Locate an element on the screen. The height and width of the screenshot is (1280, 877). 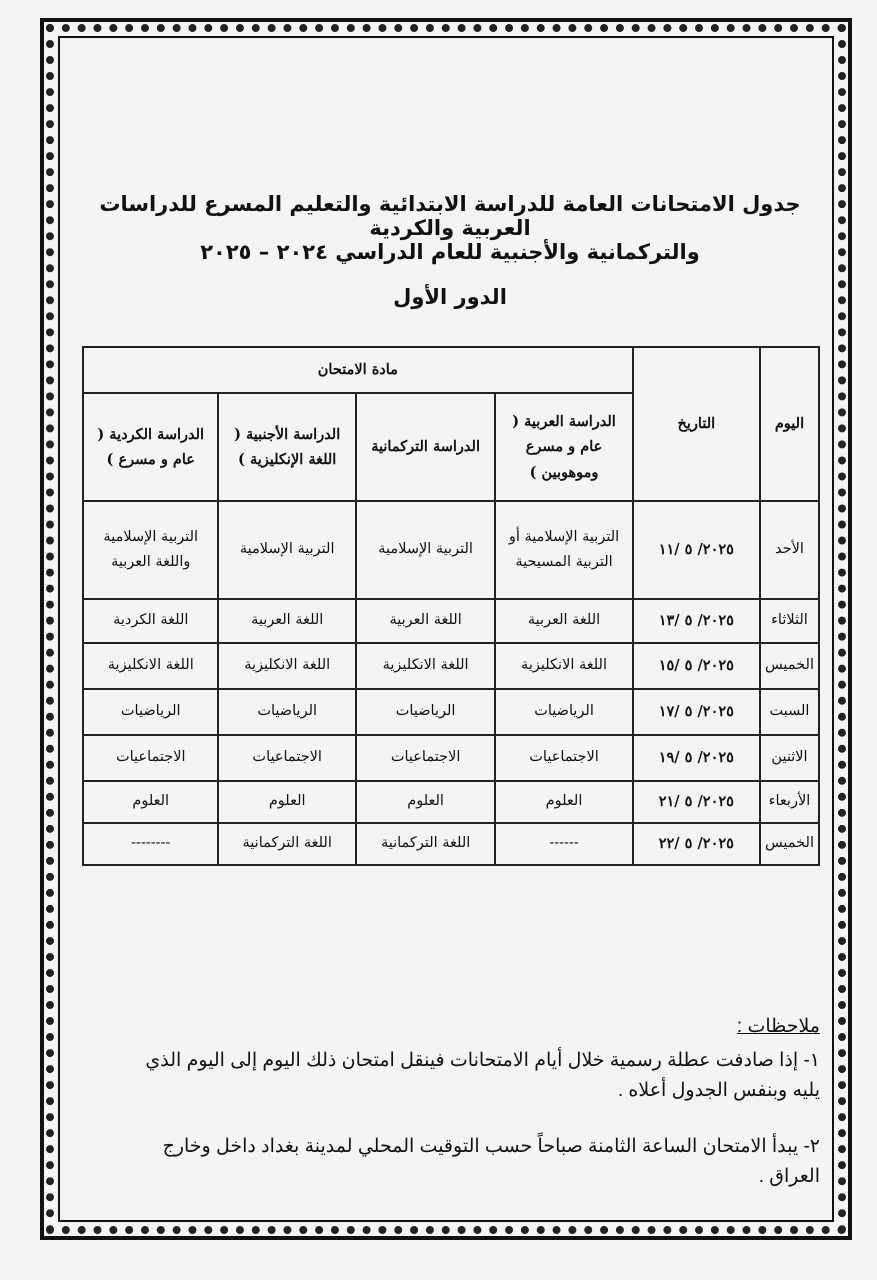
date-text: ٢٠٢٥/ ٥ /٢٢ is located at coordinates (696, 843).